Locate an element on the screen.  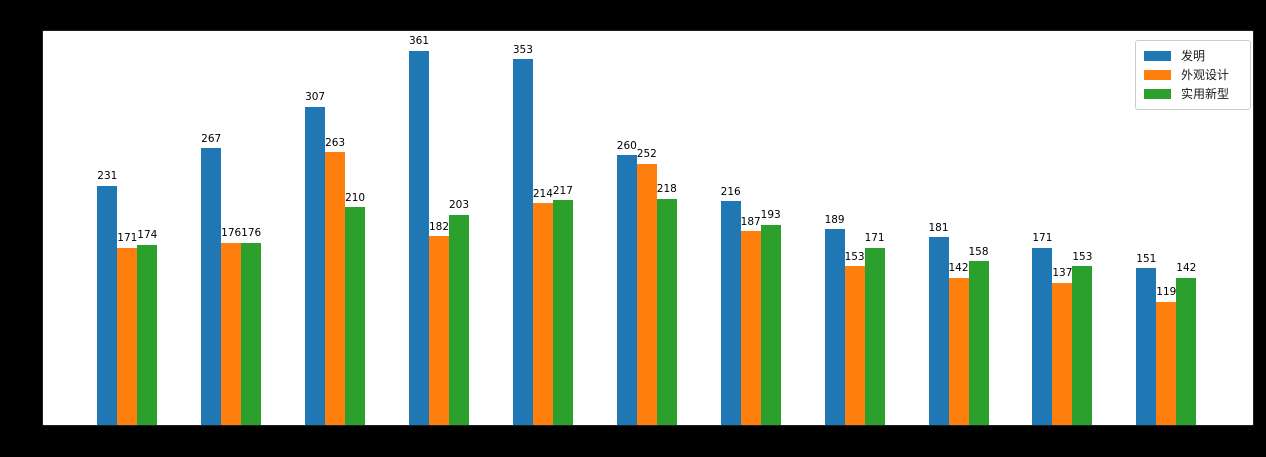
bar-series0-group5 is located at coordinates (626, 290).